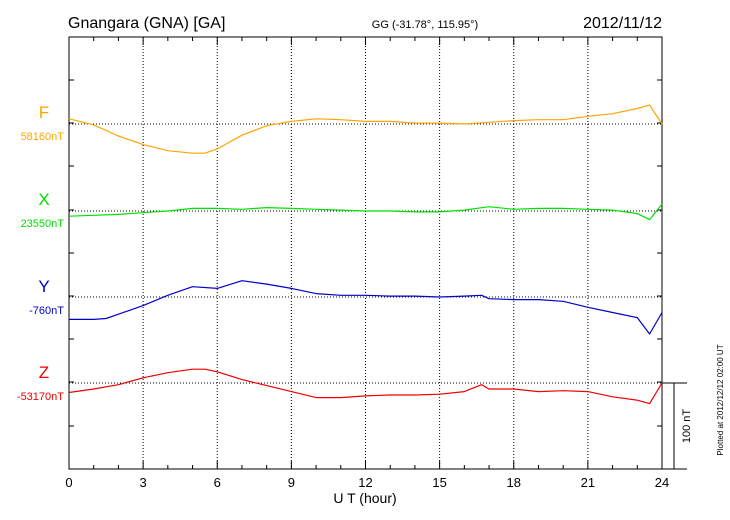 The width and height of the screenshot is (730, 520). What do you see at coordinates (43, 199) in the screenshot?
I see `series-name-label: X` at bounding box center [43, 199].